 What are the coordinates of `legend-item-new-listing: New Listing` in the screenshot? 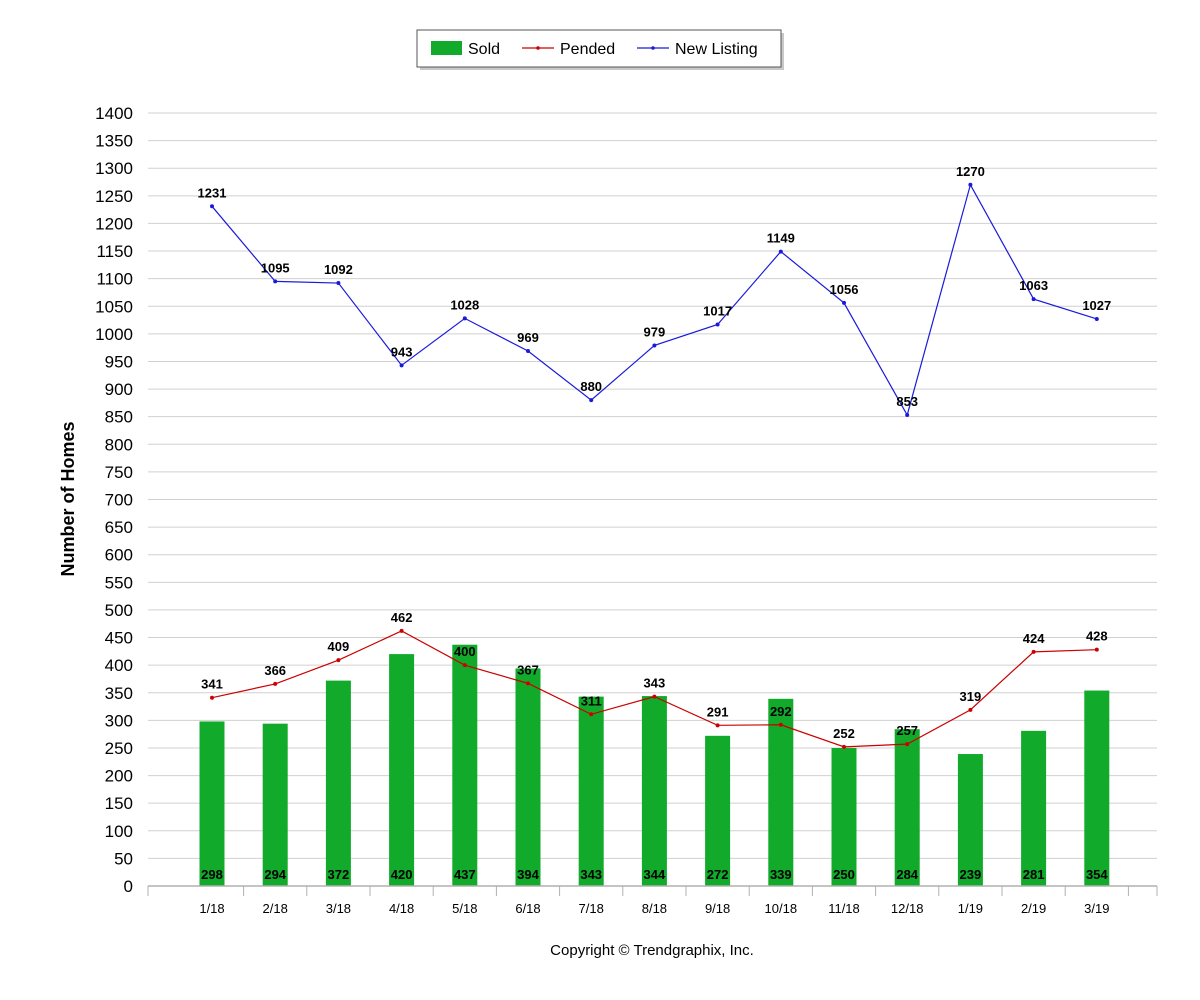 It's located at (697, 49).